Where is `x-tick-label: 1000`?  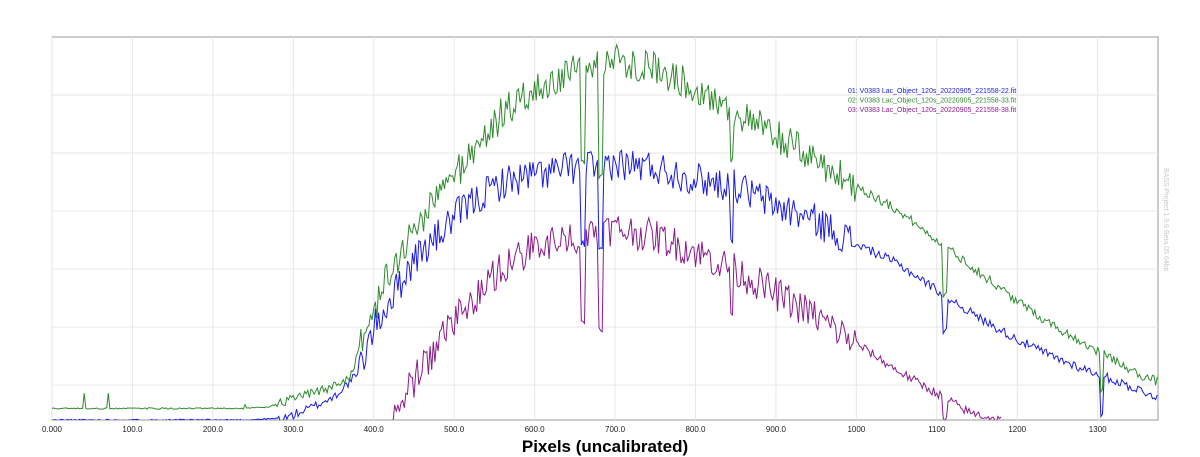 x-tick-label: 1000 is located at coordinates (856, 429).